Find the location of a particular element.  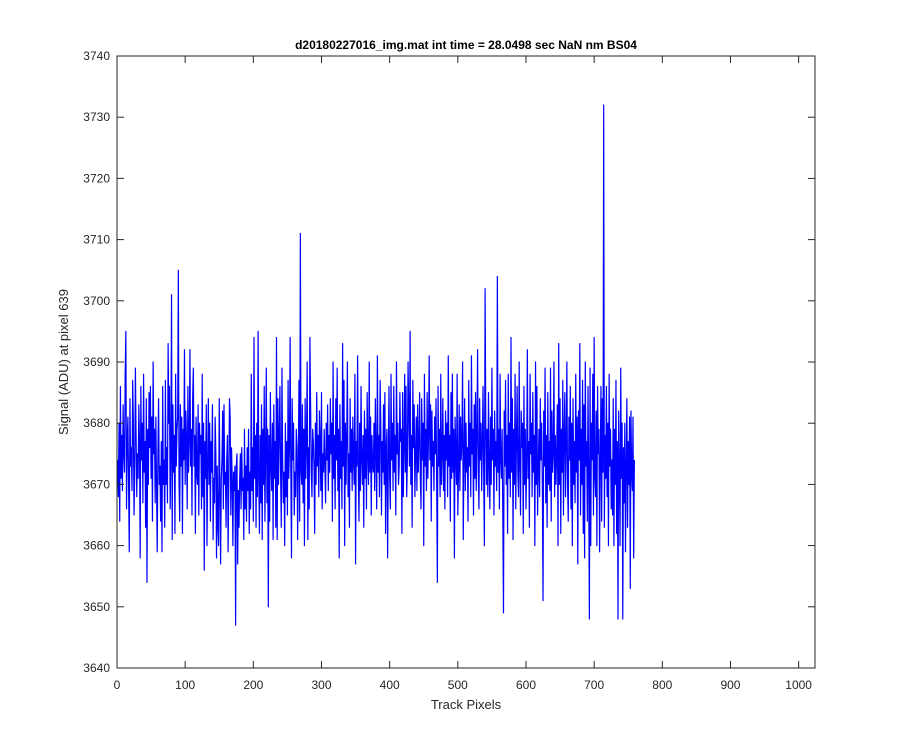

y-tick-label: 3680 is located at coordinates (96, 423).